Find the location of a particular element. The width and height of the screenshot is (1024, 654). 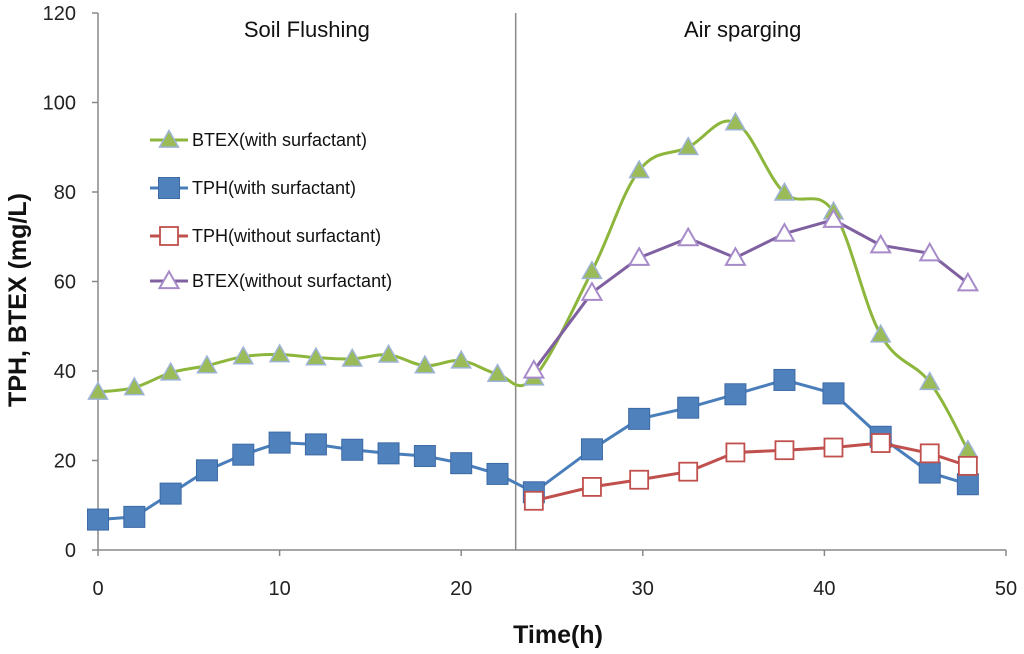

series-line-tph-without-surfactant is located at coordinates (751, 472).